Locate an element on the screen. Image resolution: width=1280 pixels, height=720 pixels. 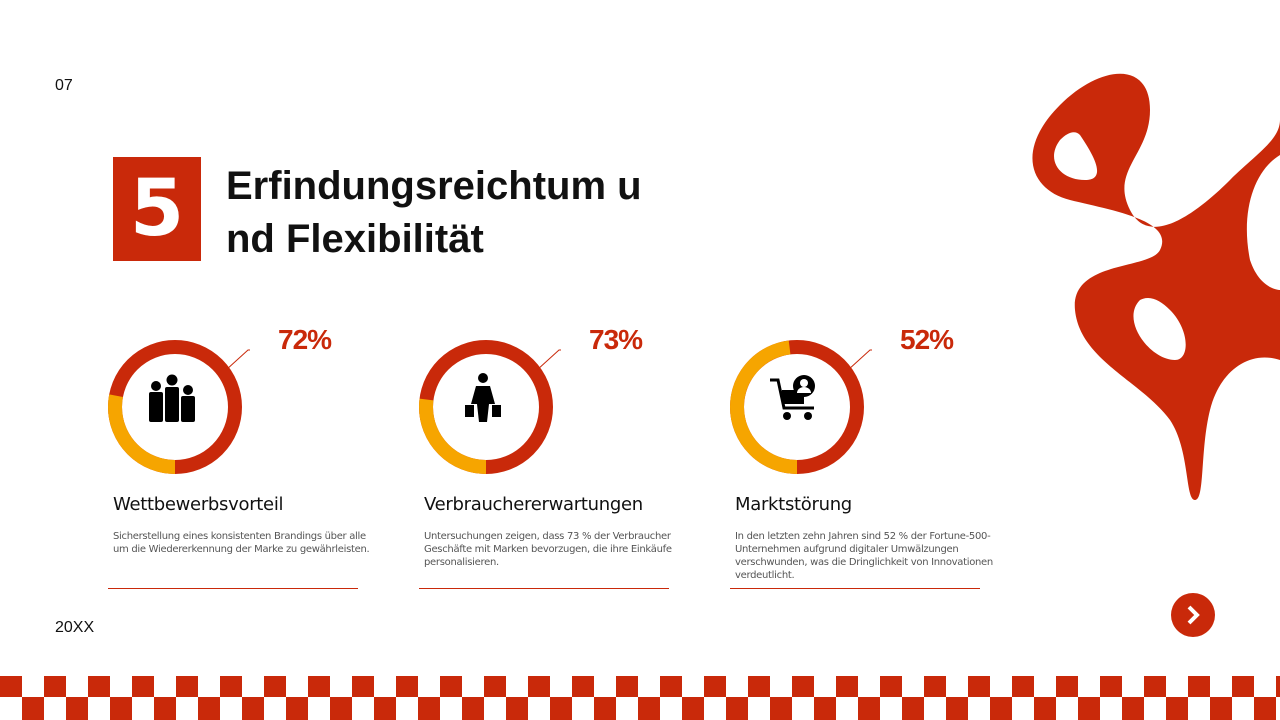
slide-title: Erfindungsreichtum und Flexibilität is located at coordinates (434, 212).